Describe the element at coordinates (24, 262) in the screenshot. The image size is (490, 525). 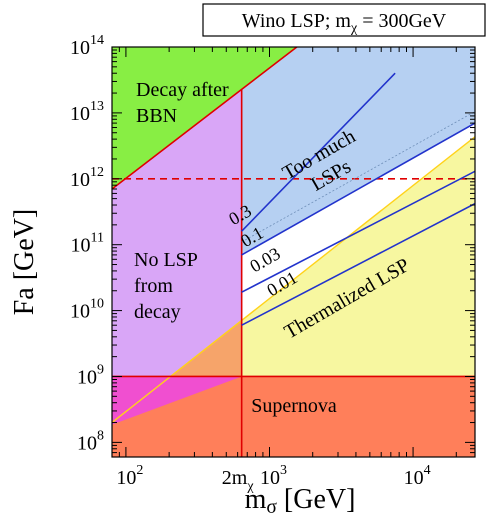
I see `y-axis-label: Fa [GeV]` at that location.